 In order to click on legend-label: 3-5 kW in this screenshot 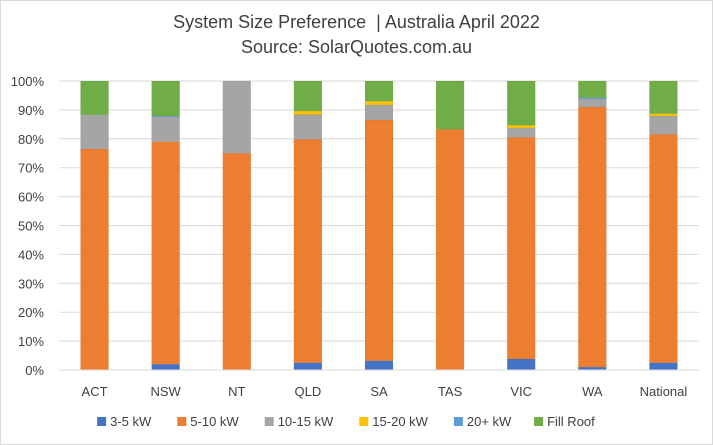, I will do `click(131, 421)`.